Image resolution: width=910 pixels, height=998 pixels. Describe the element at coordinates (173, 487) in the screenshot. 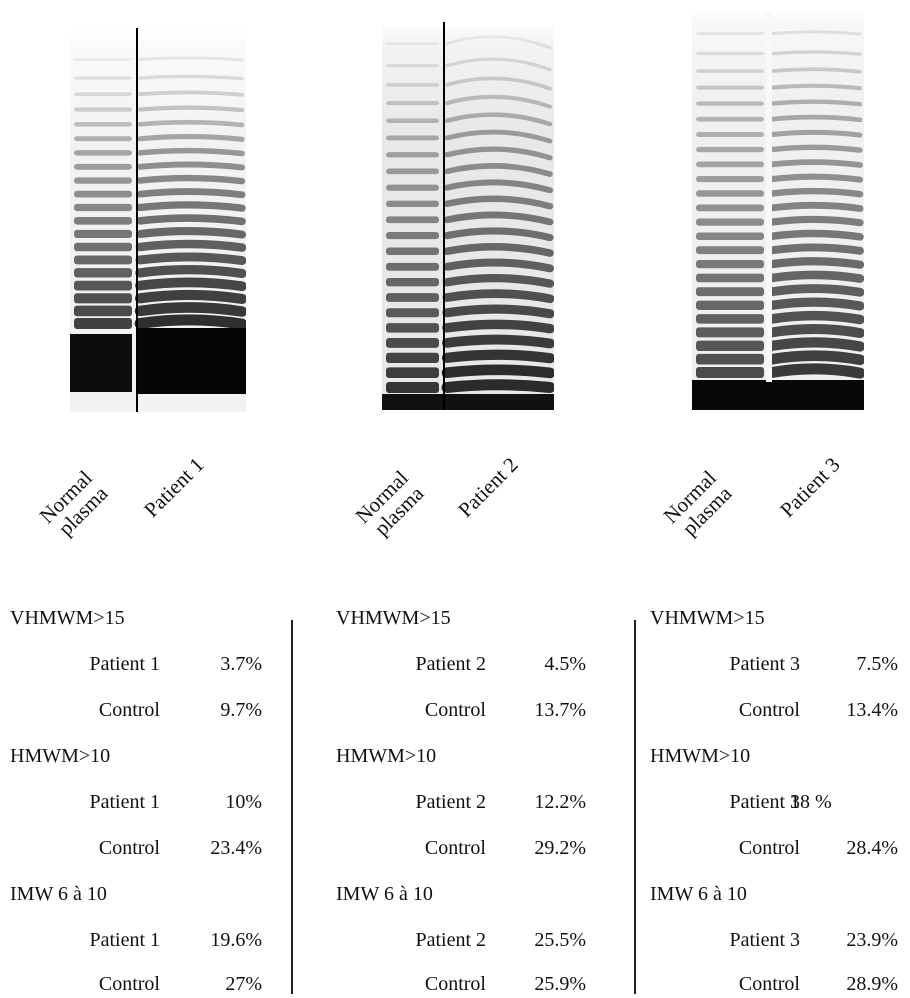

I see `gel-1-lane-label-patient: Patient 1` at that location.